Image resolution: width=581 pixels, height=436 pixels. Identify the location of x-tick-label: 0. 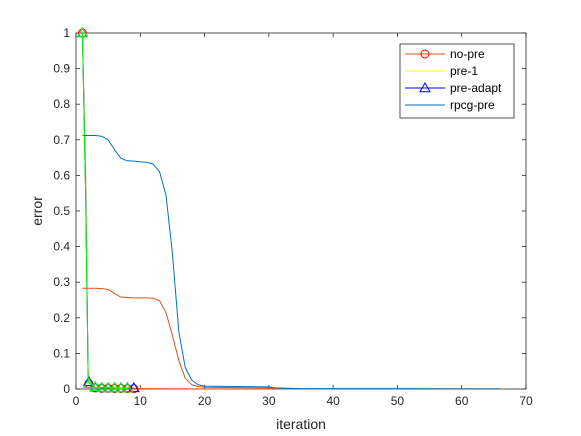
(76, 401).